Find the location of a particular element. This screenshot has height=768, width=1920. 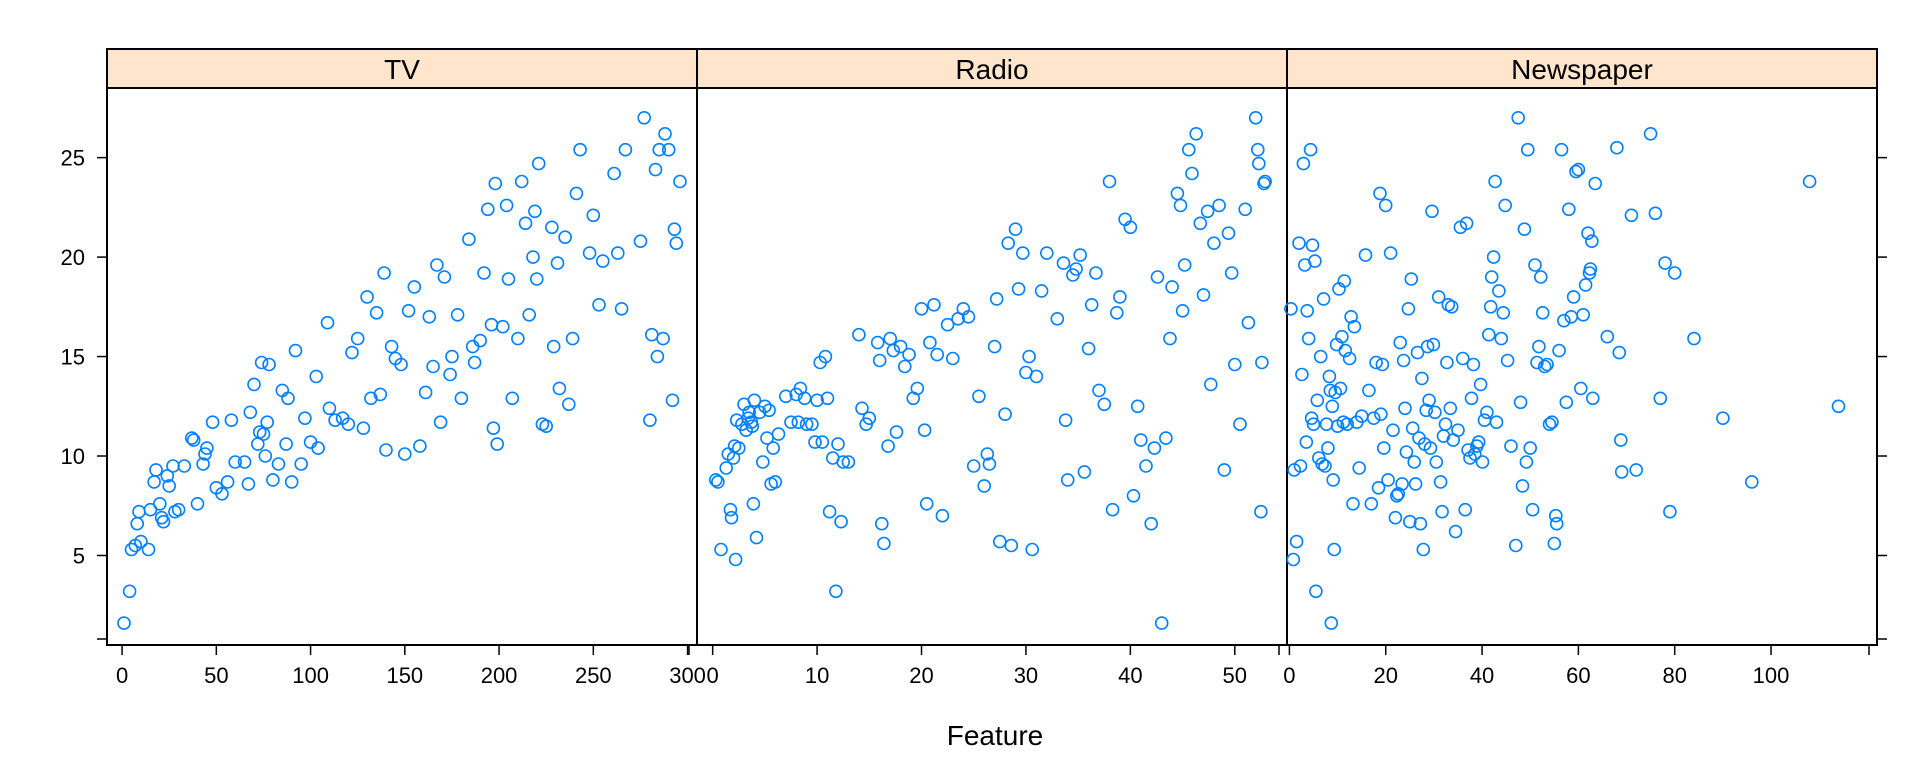

x-axis-radio: 0 10 20 30 40 50 is located at coordinates (993, 666).